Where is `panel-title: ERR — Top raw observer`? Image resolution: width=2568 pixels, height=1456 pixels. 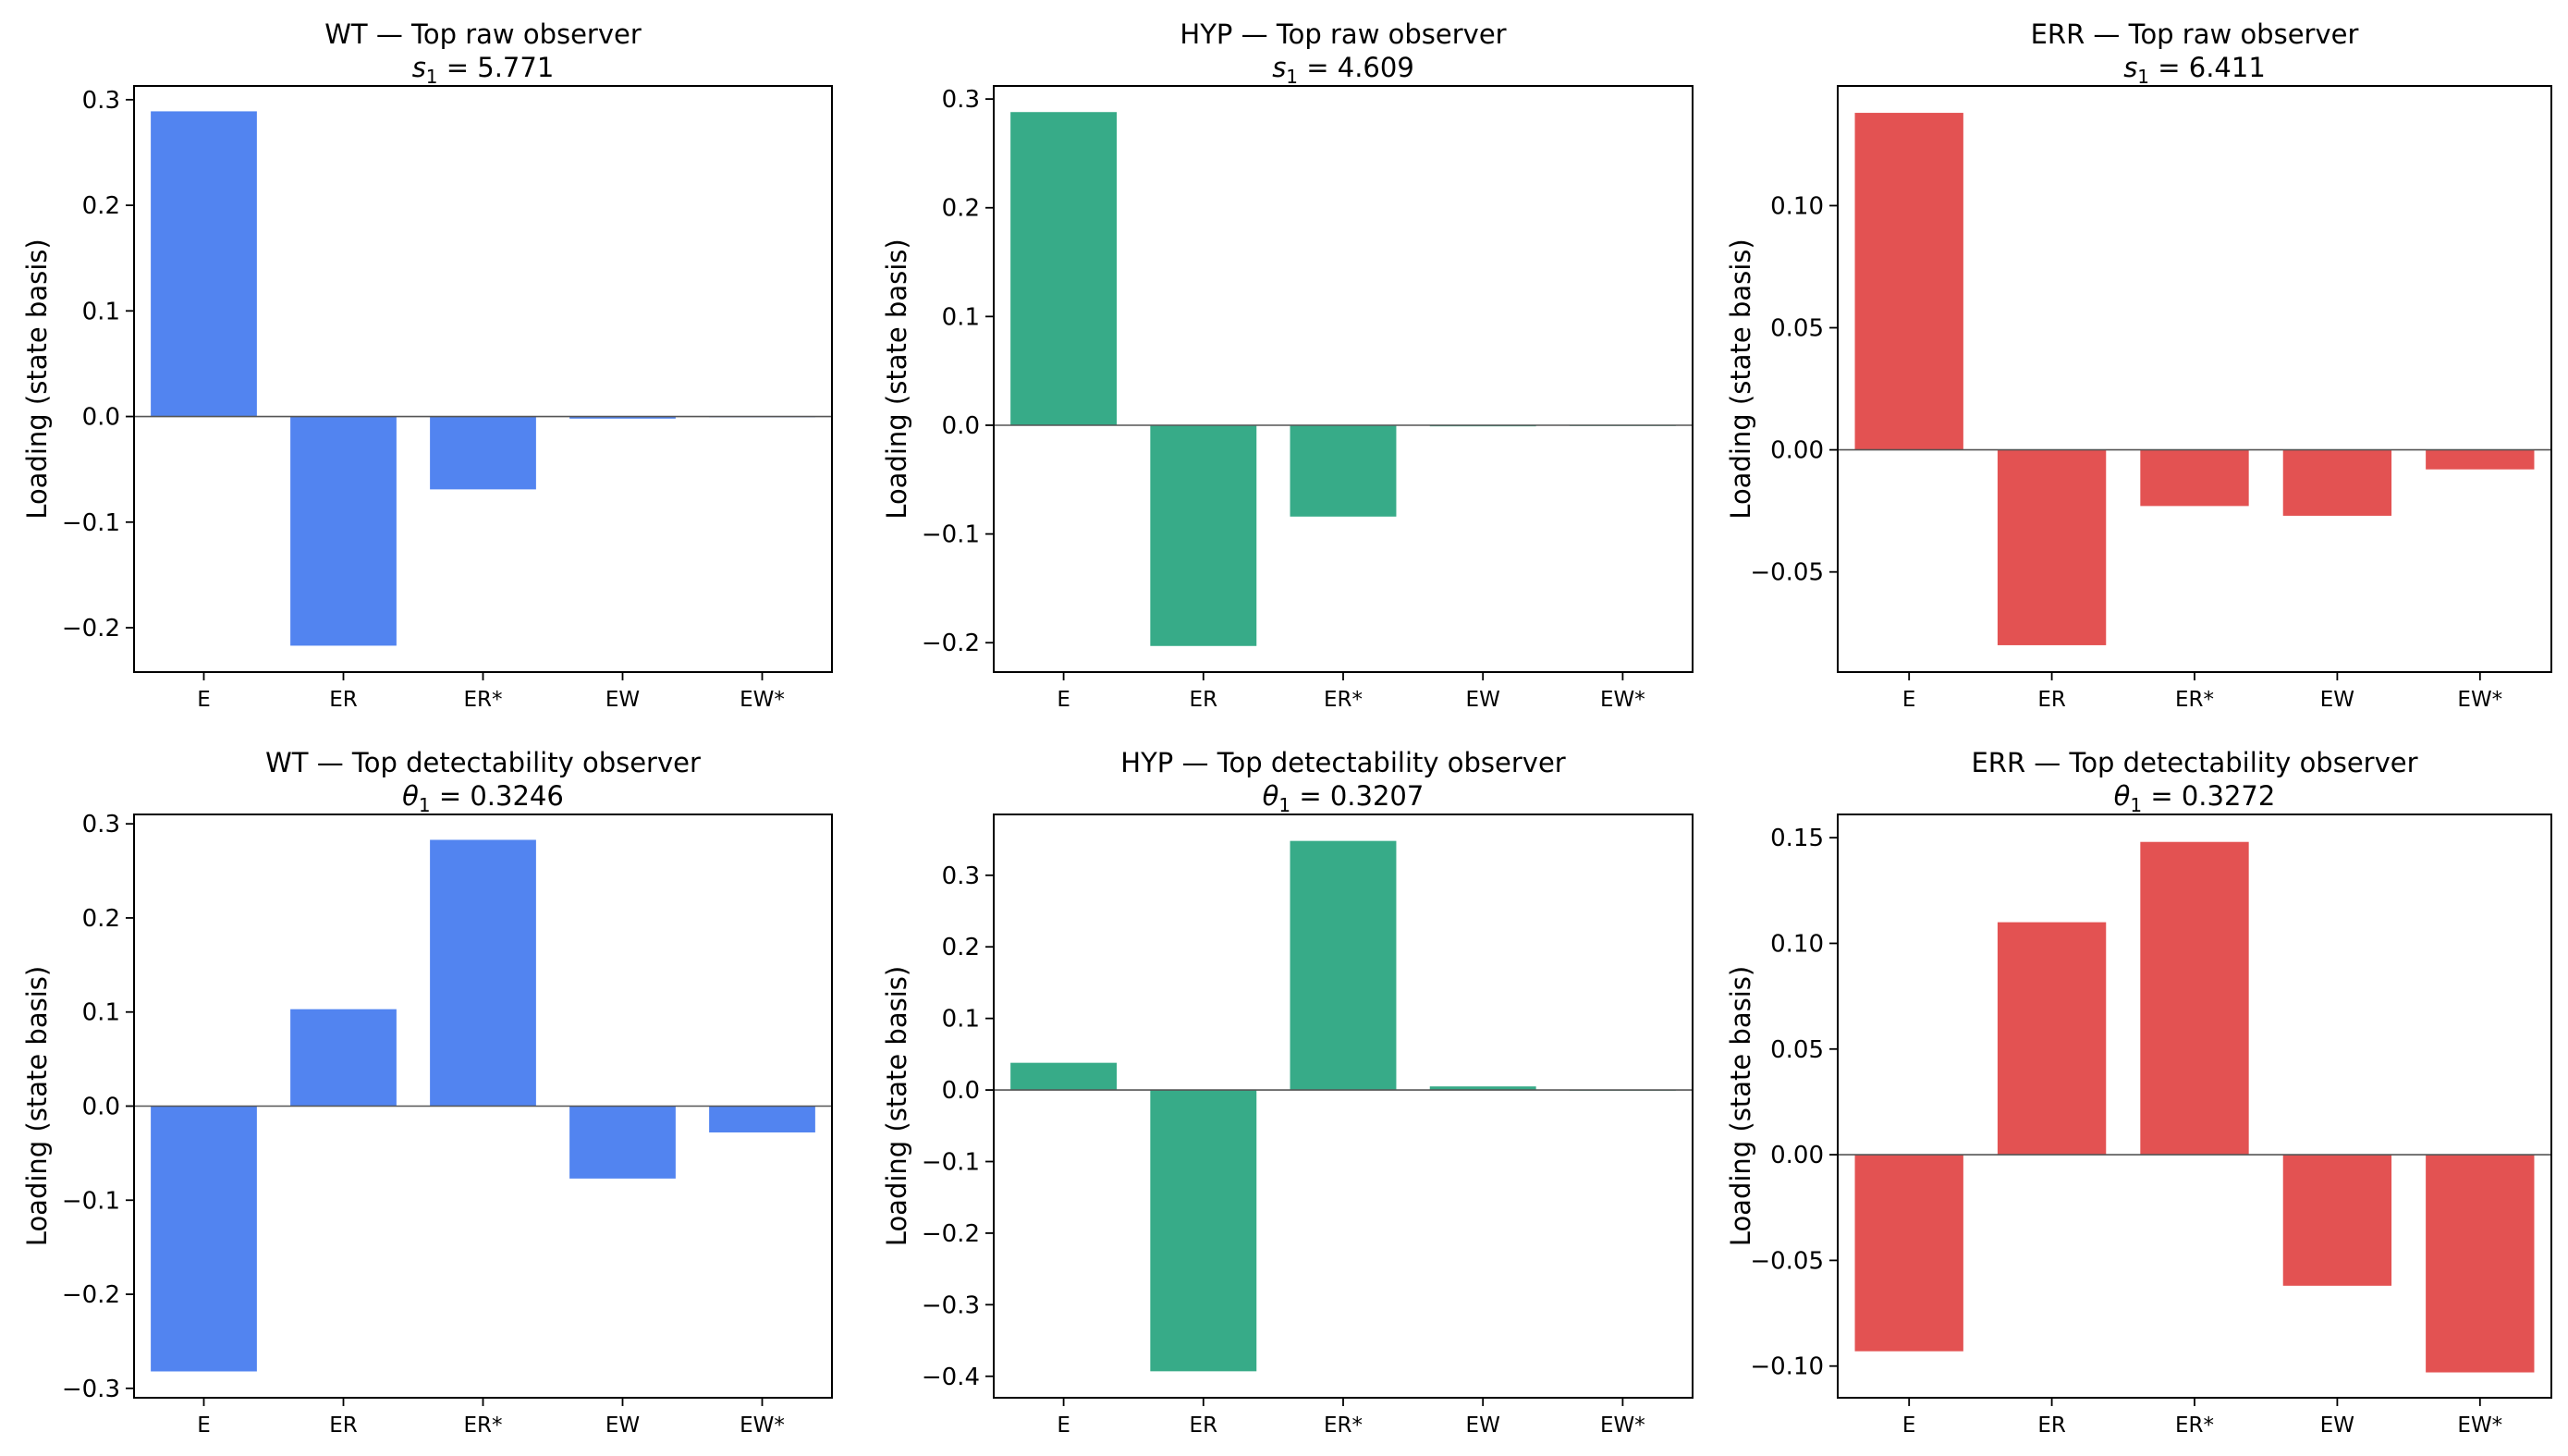
panel-title: ERR — Top raw observer is located at coordinates (2195, 34).